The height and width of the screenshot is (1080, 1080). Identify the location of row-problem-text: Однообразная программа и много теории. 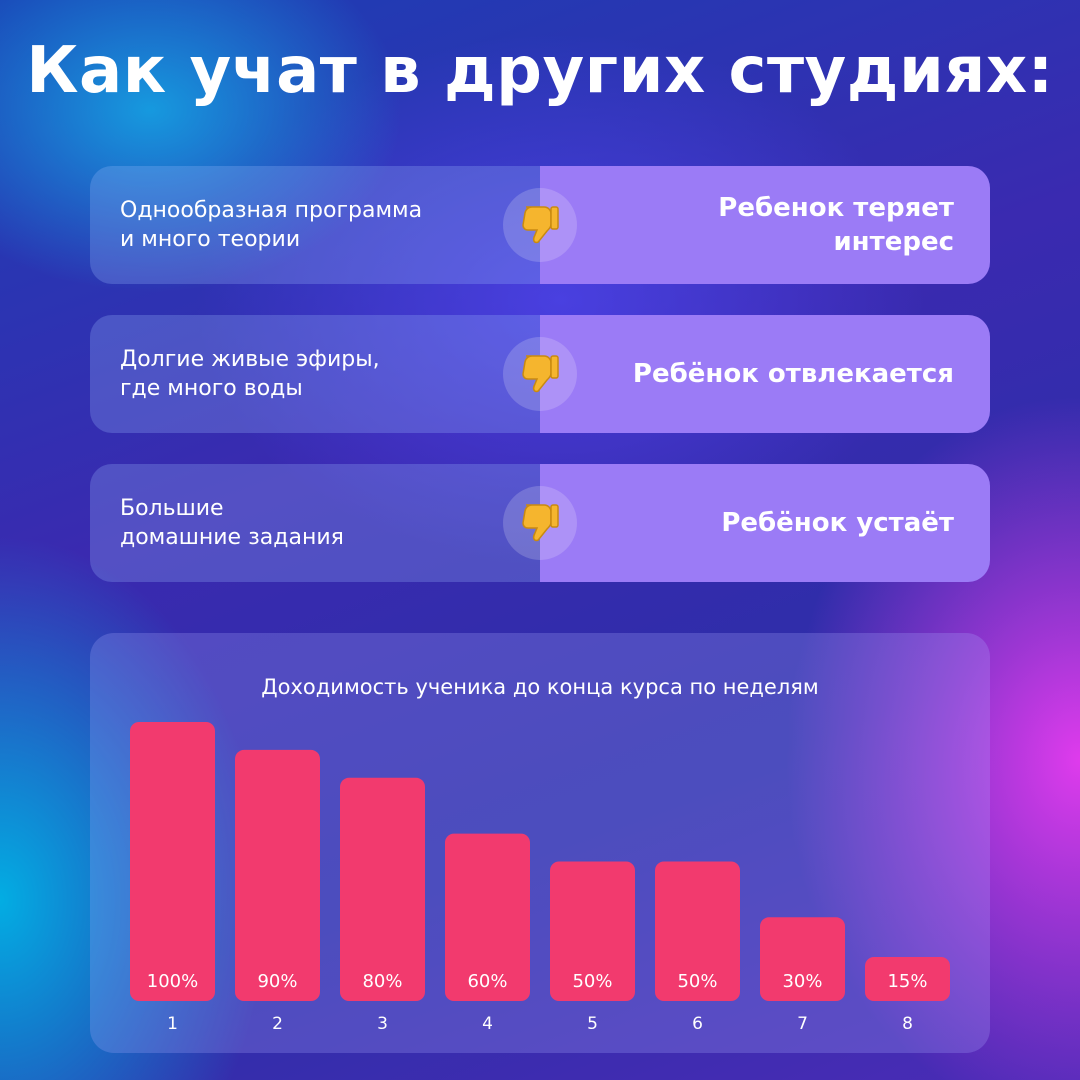
(271, 225).